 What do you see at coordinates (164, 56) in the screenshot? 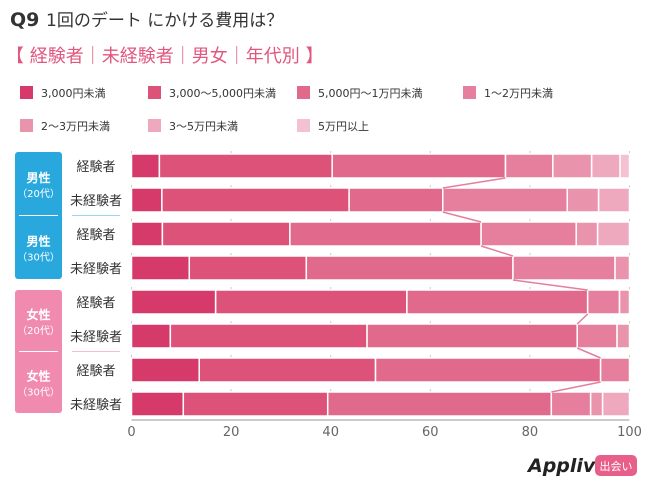
I see `chart-subtitle: 【 経験者｜未経験者｜男女｜年代別 】` at bounding box center [164, 56].